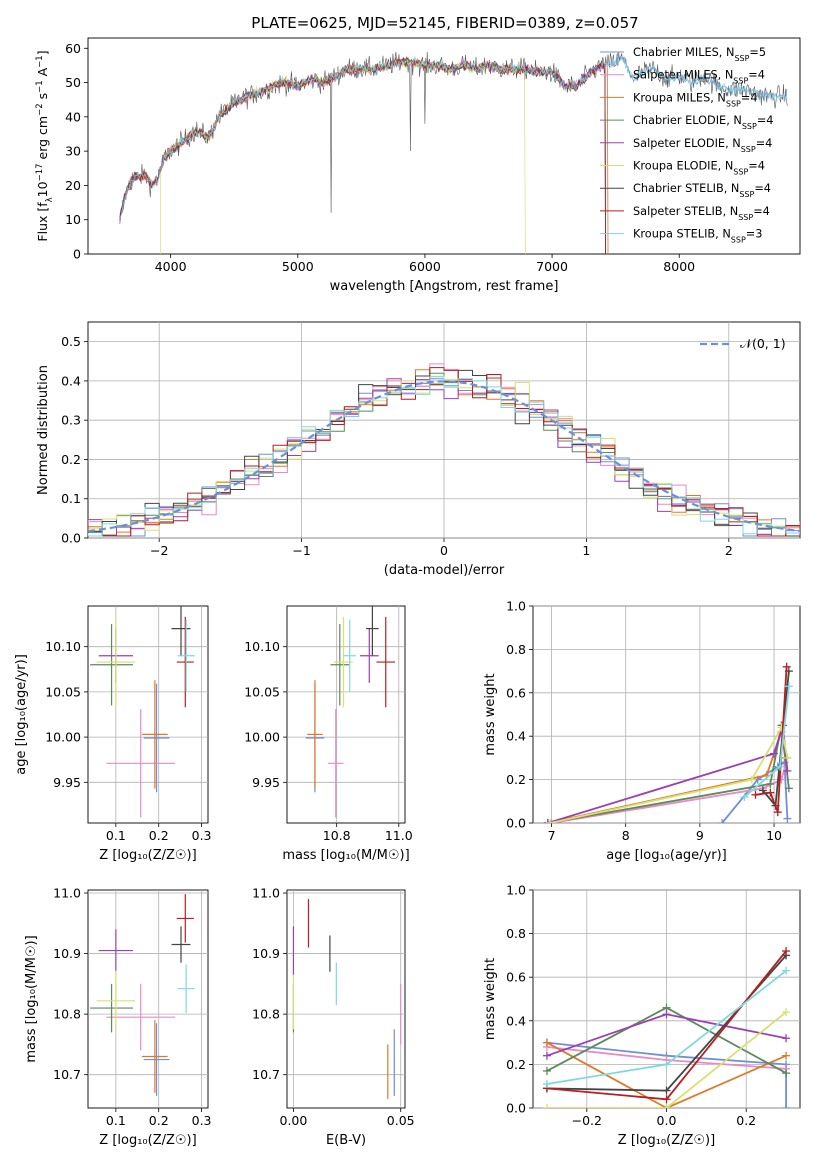 This screenshot has height=1170, width=819. I want to click on y-axis-label-part: 10, so click(42, 189).